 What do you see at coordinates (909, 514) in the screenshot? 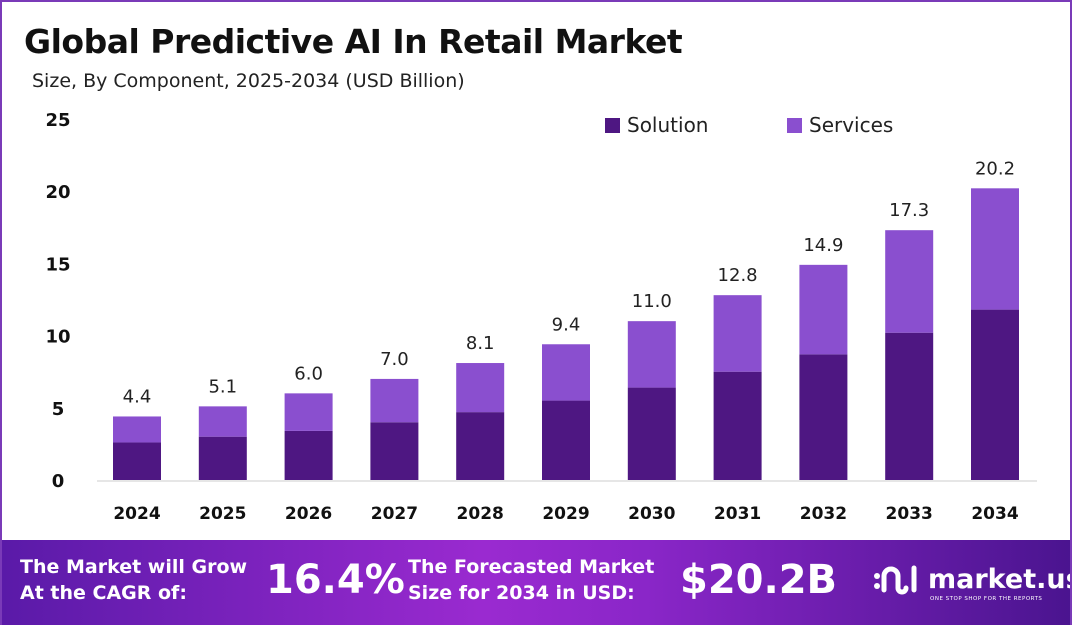
I see `x-tick-label: 2033` at bounding box center [909, 514].